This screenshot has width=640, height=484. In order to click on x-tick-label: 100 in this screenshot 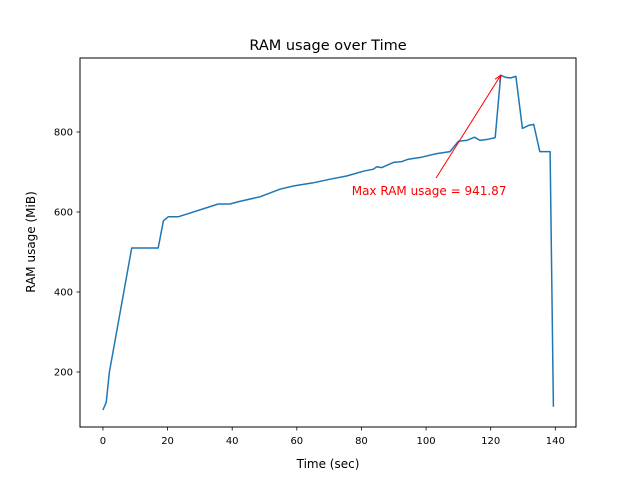, I will do `click(426, 441)`.